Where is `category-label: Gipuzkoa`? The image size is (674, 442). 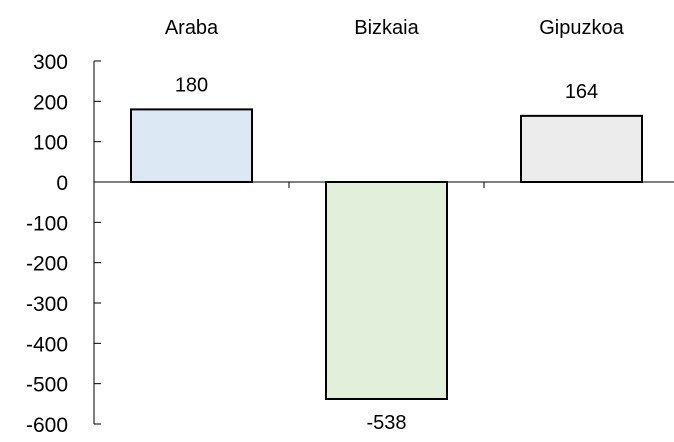 category-label: Gipuzkoa is located at coordinates (581, 28).